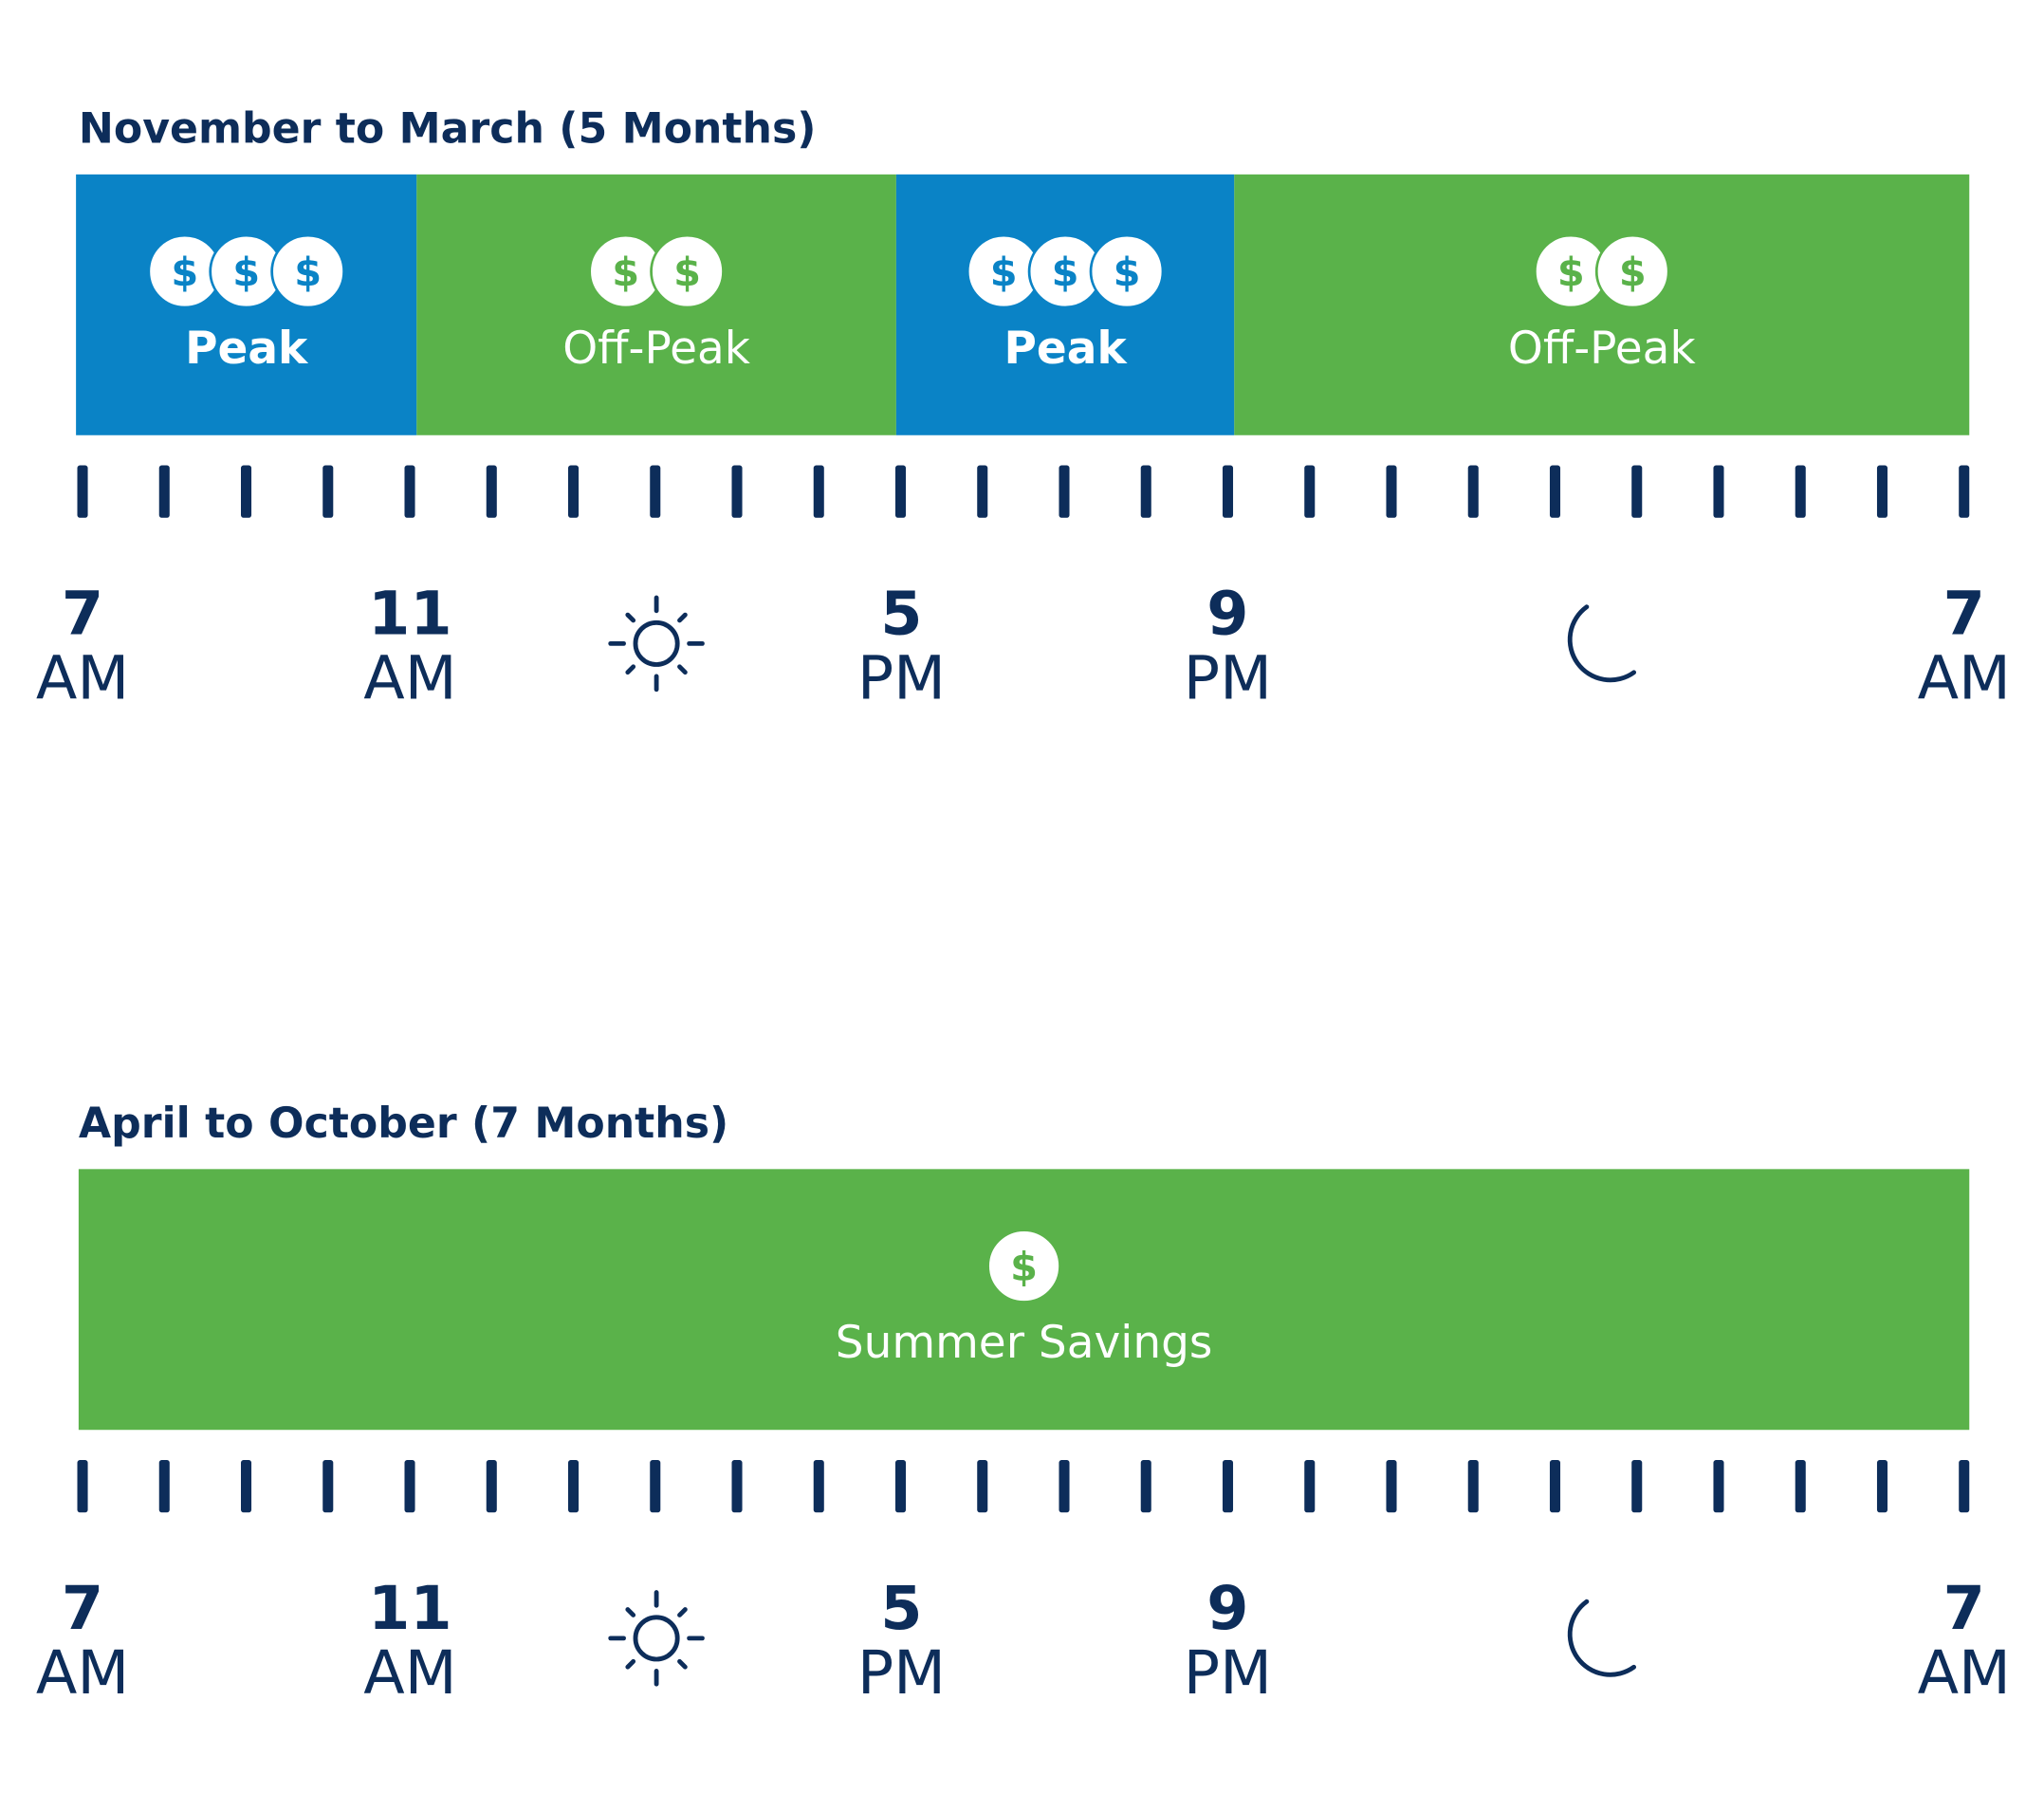  I want to click on segment-label: Summer Savings, so click(1024, 1343).